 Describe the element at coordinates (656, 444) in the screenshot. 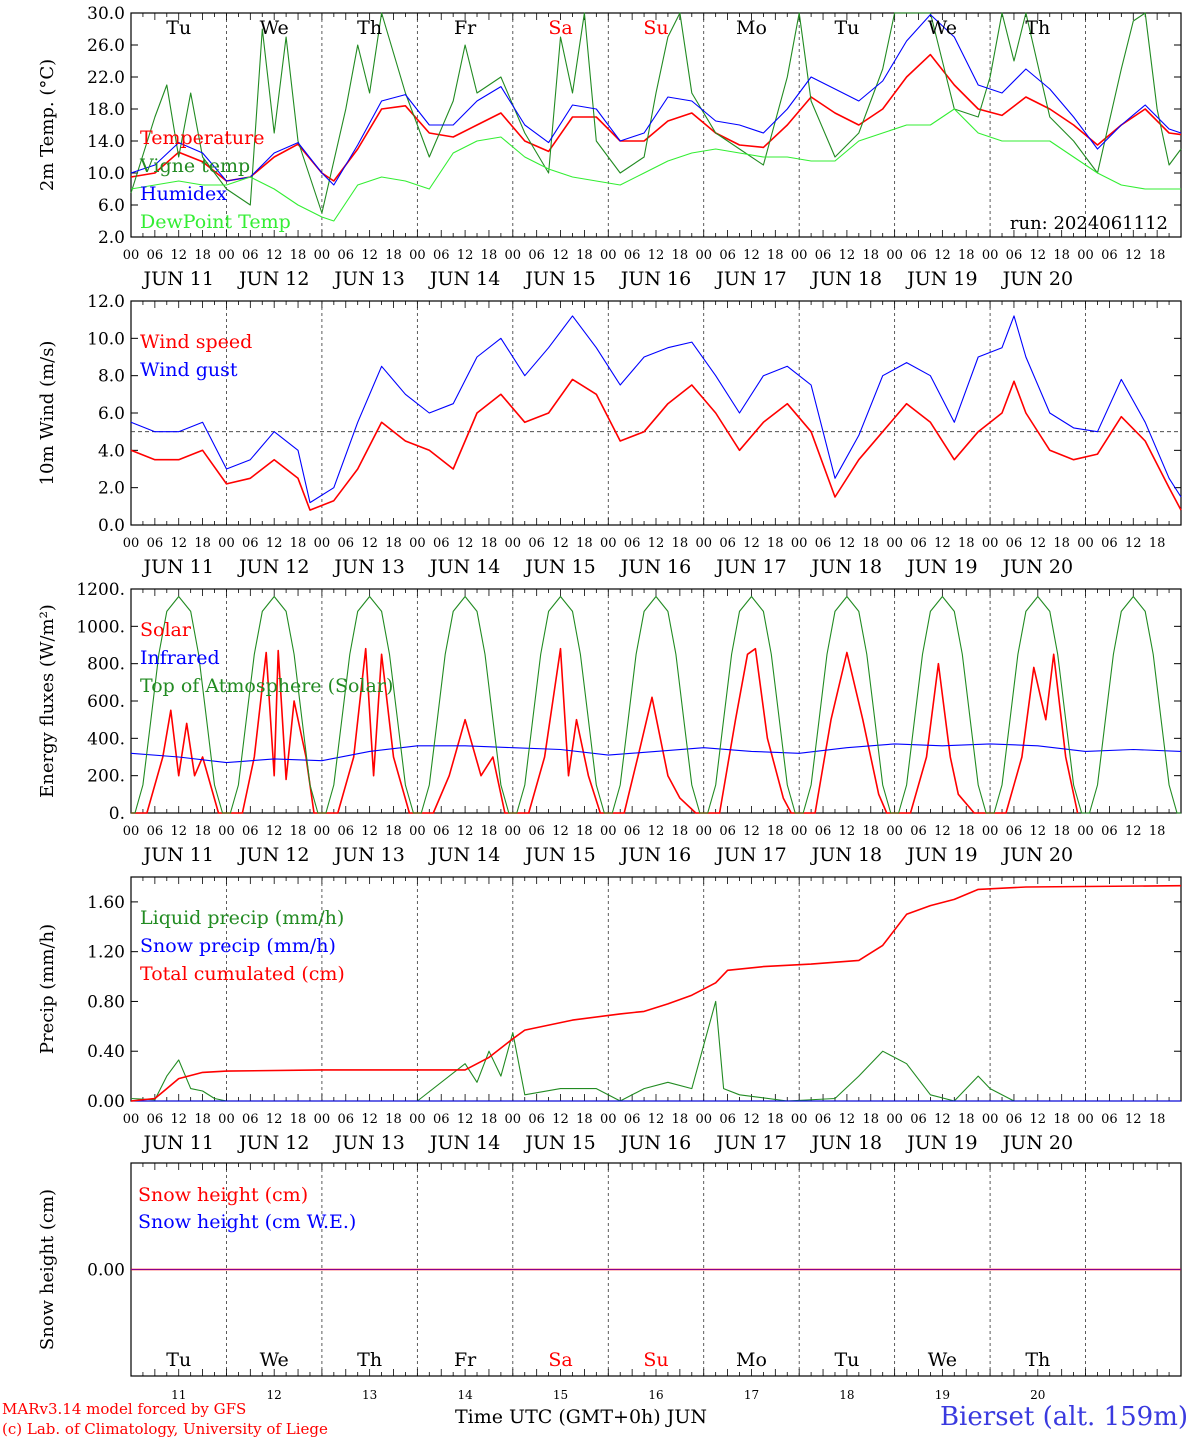

I see `series-line-wind-speed` at that location.